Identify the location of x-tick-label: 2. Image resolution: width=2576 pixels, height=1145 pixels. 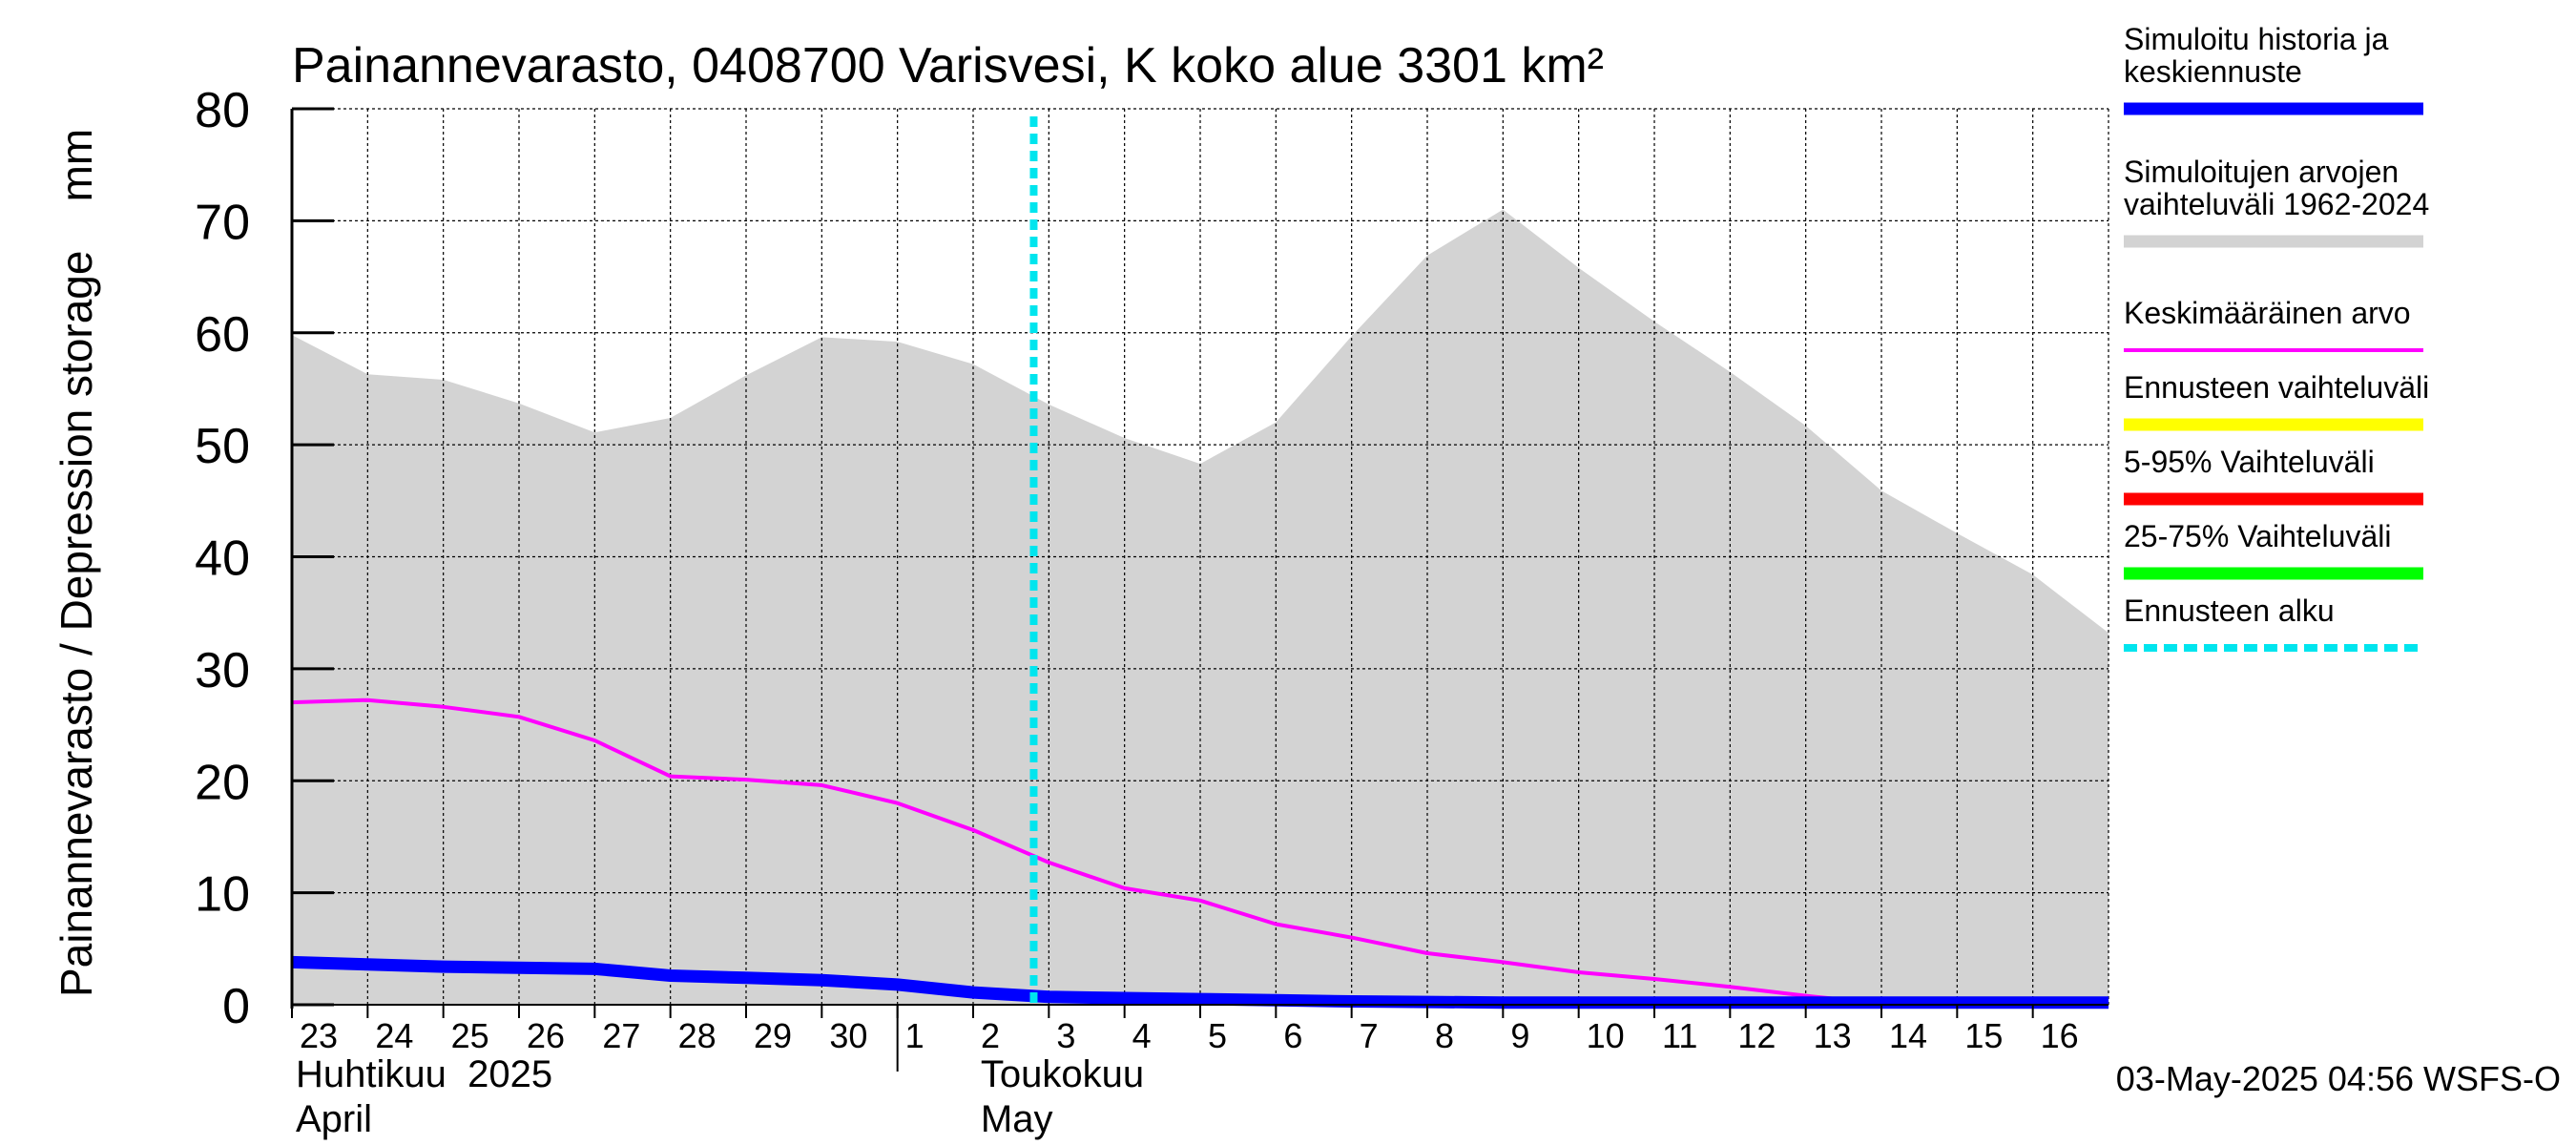
(990, 1035).